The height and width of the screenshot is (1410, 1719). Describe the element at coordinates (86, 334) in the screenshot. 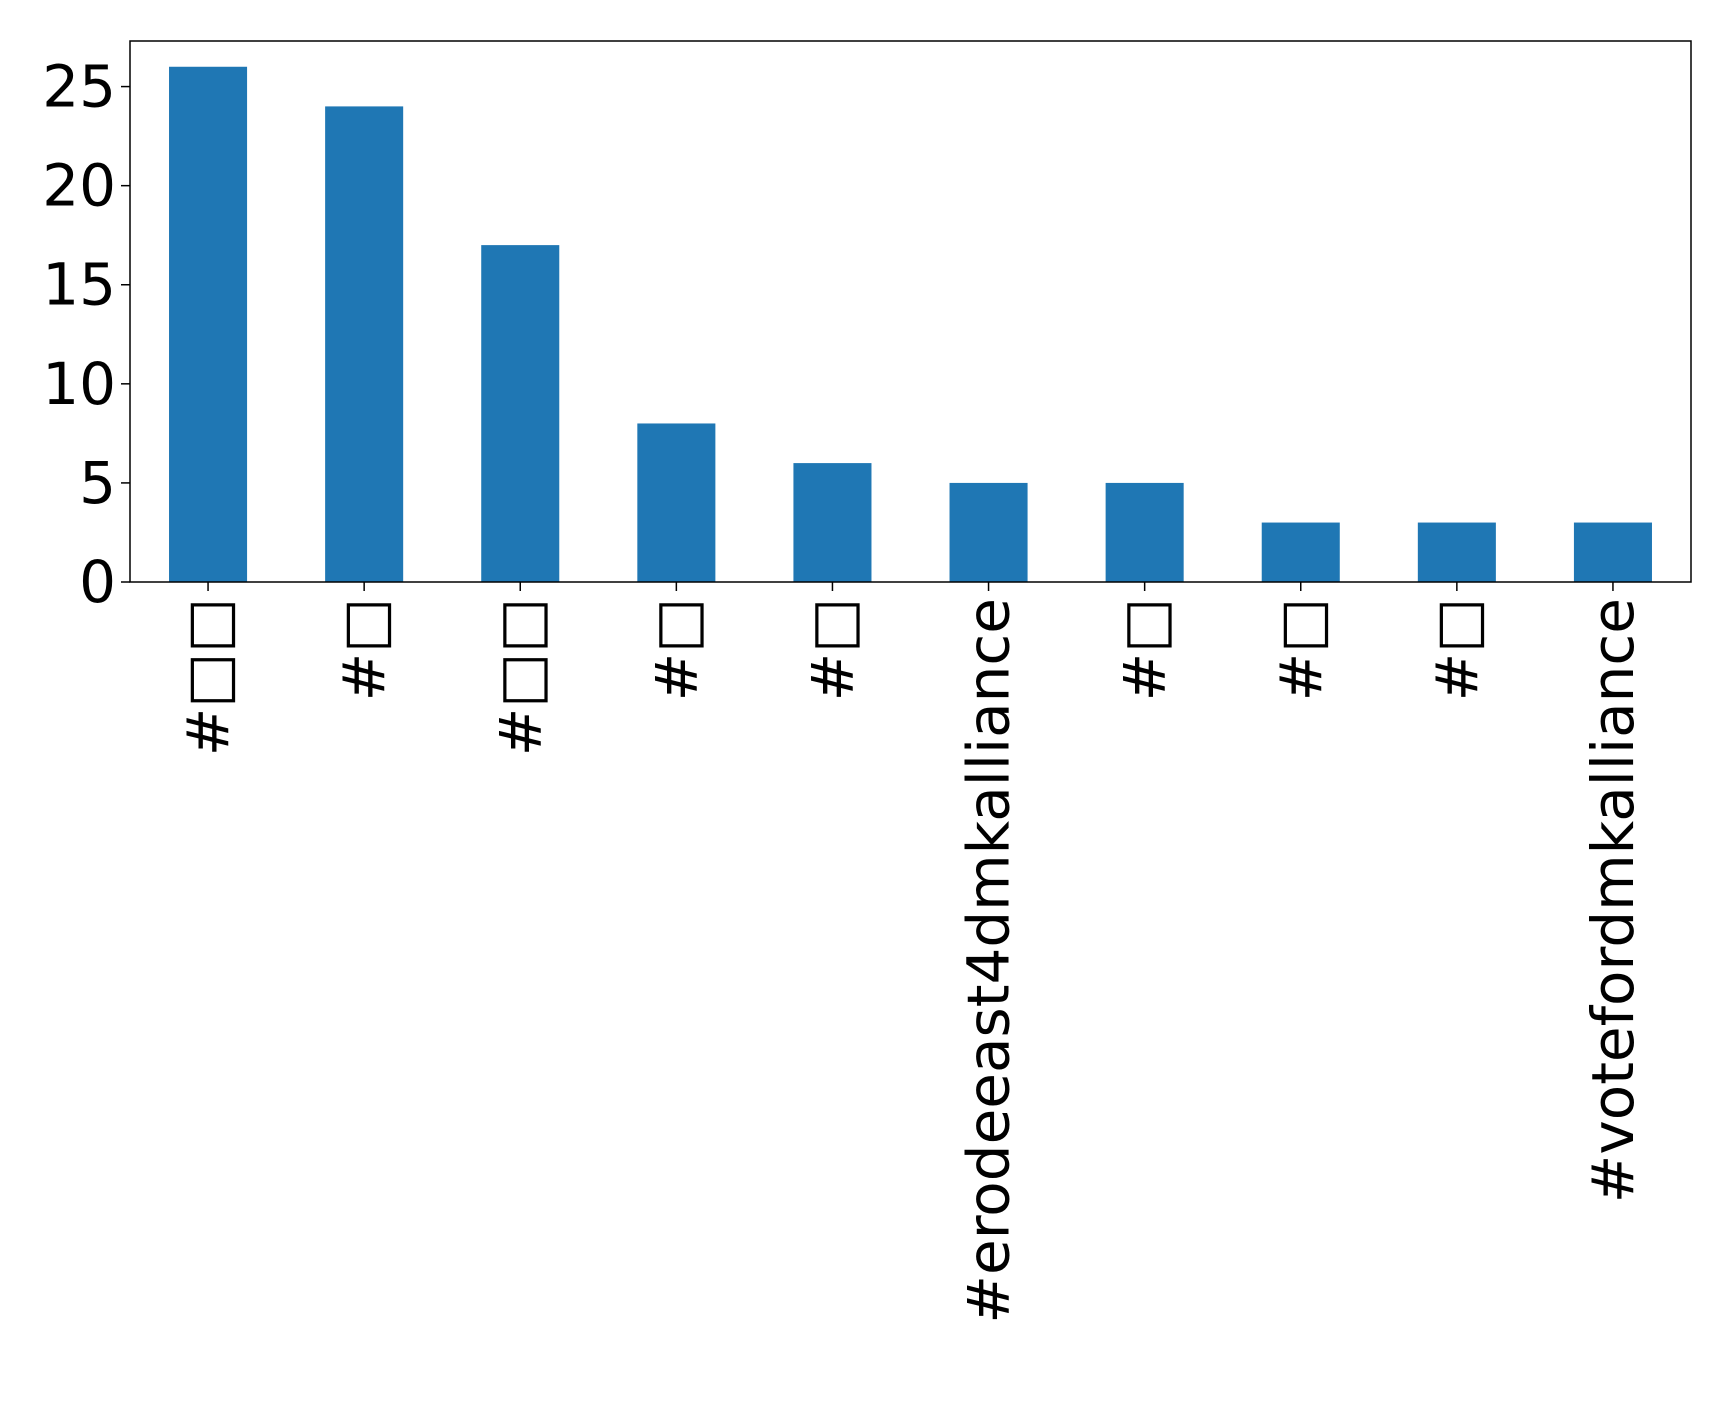

I see `y-axis-ticks: 0 5 10 15 20 25` at that location.